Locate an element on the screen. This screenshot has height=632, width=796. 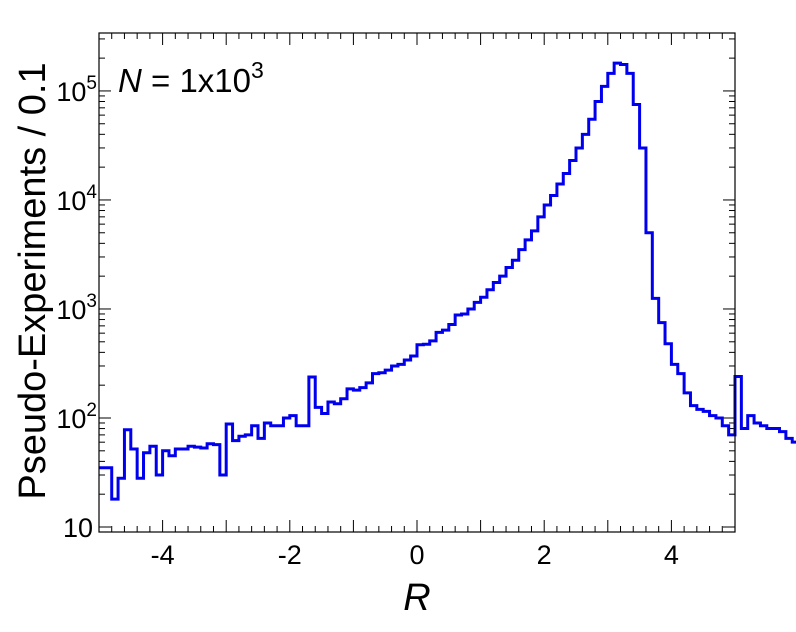
x-tick-label: 0 is located at coordinates (416, 555).